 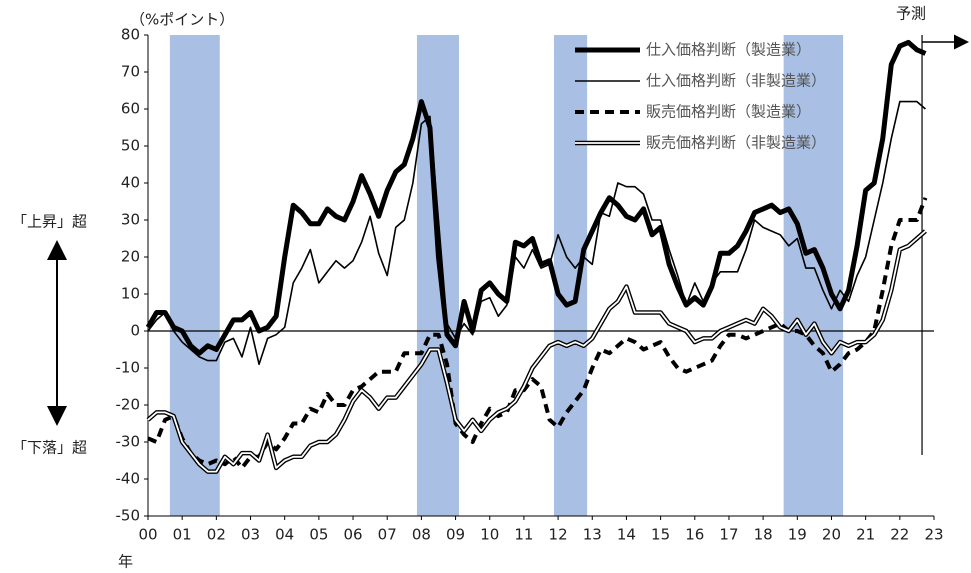 I want to click on y-tick-label: -10, so click(x=128, y=368).